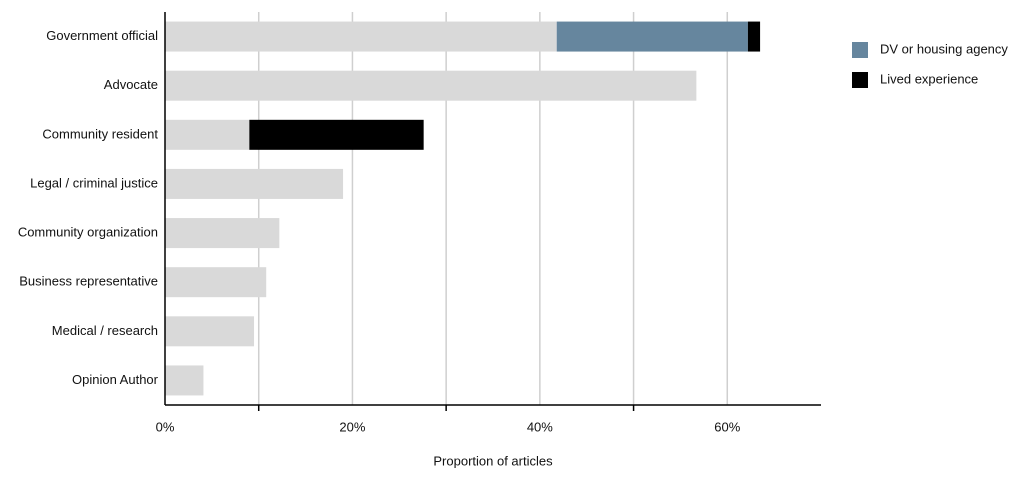  What do you see at coordinates (540, 426) in the screenshot?
I see `x-tick-label: 40%` at bounding box center [540, 426].